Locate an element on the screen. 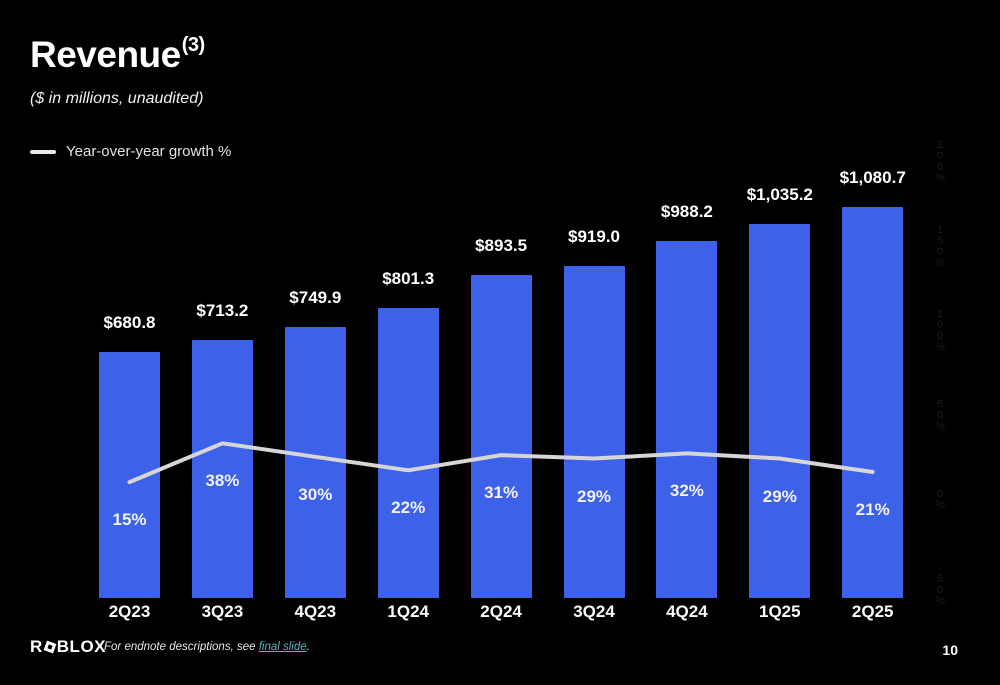 Image resolution: width=1000 pixels, height=685 pixels. bar-value-label: $919.0 is located at coordinates (594, 236).